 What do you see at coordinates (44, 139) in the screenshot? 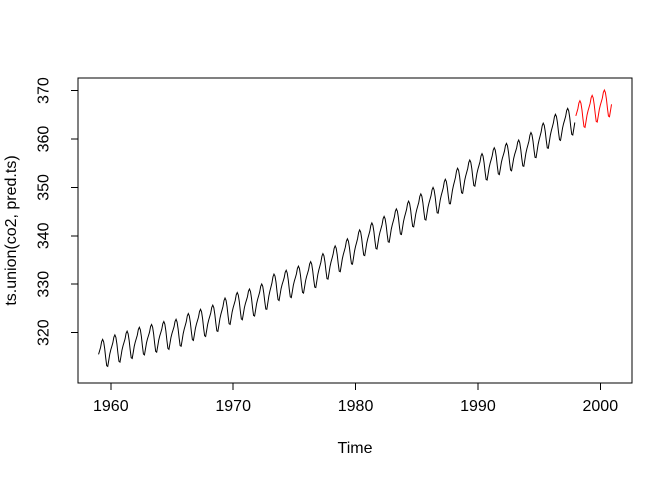
I see `y-tick-label: 360` at bounding box center [44, 139].